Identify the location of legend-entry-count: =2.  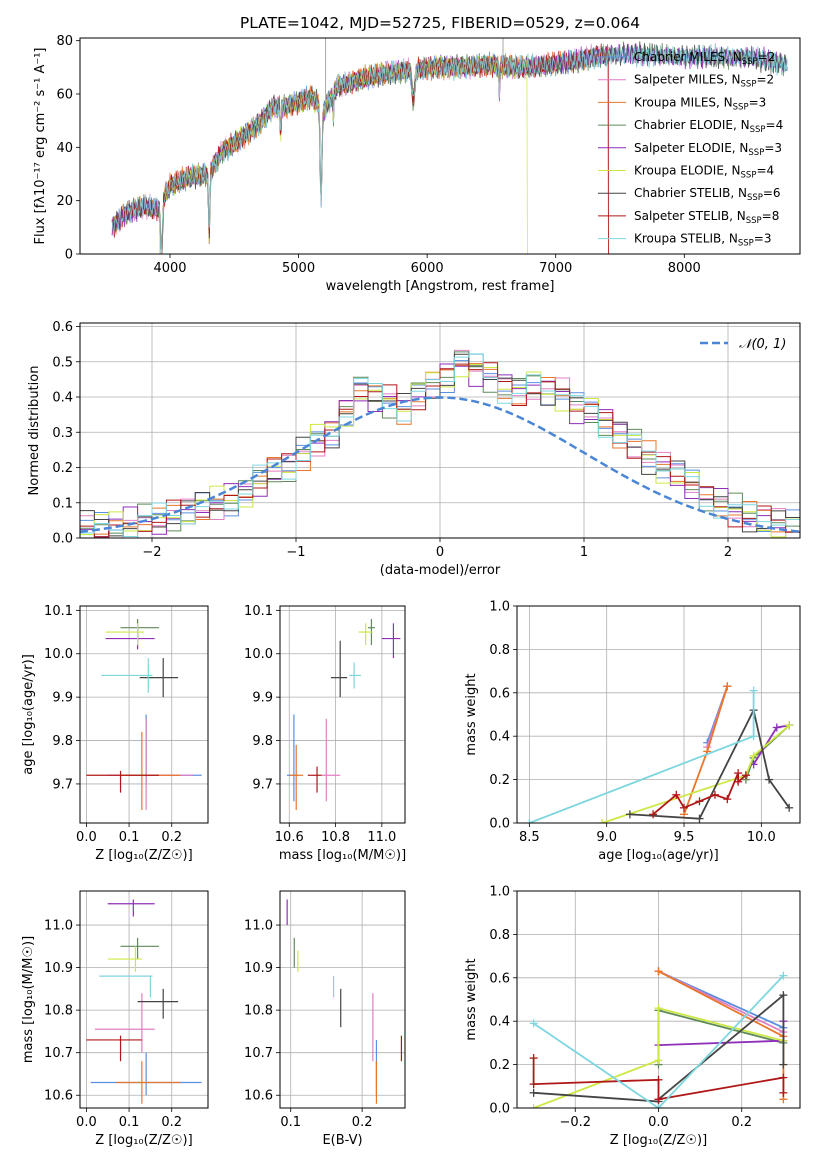
(767, 57).